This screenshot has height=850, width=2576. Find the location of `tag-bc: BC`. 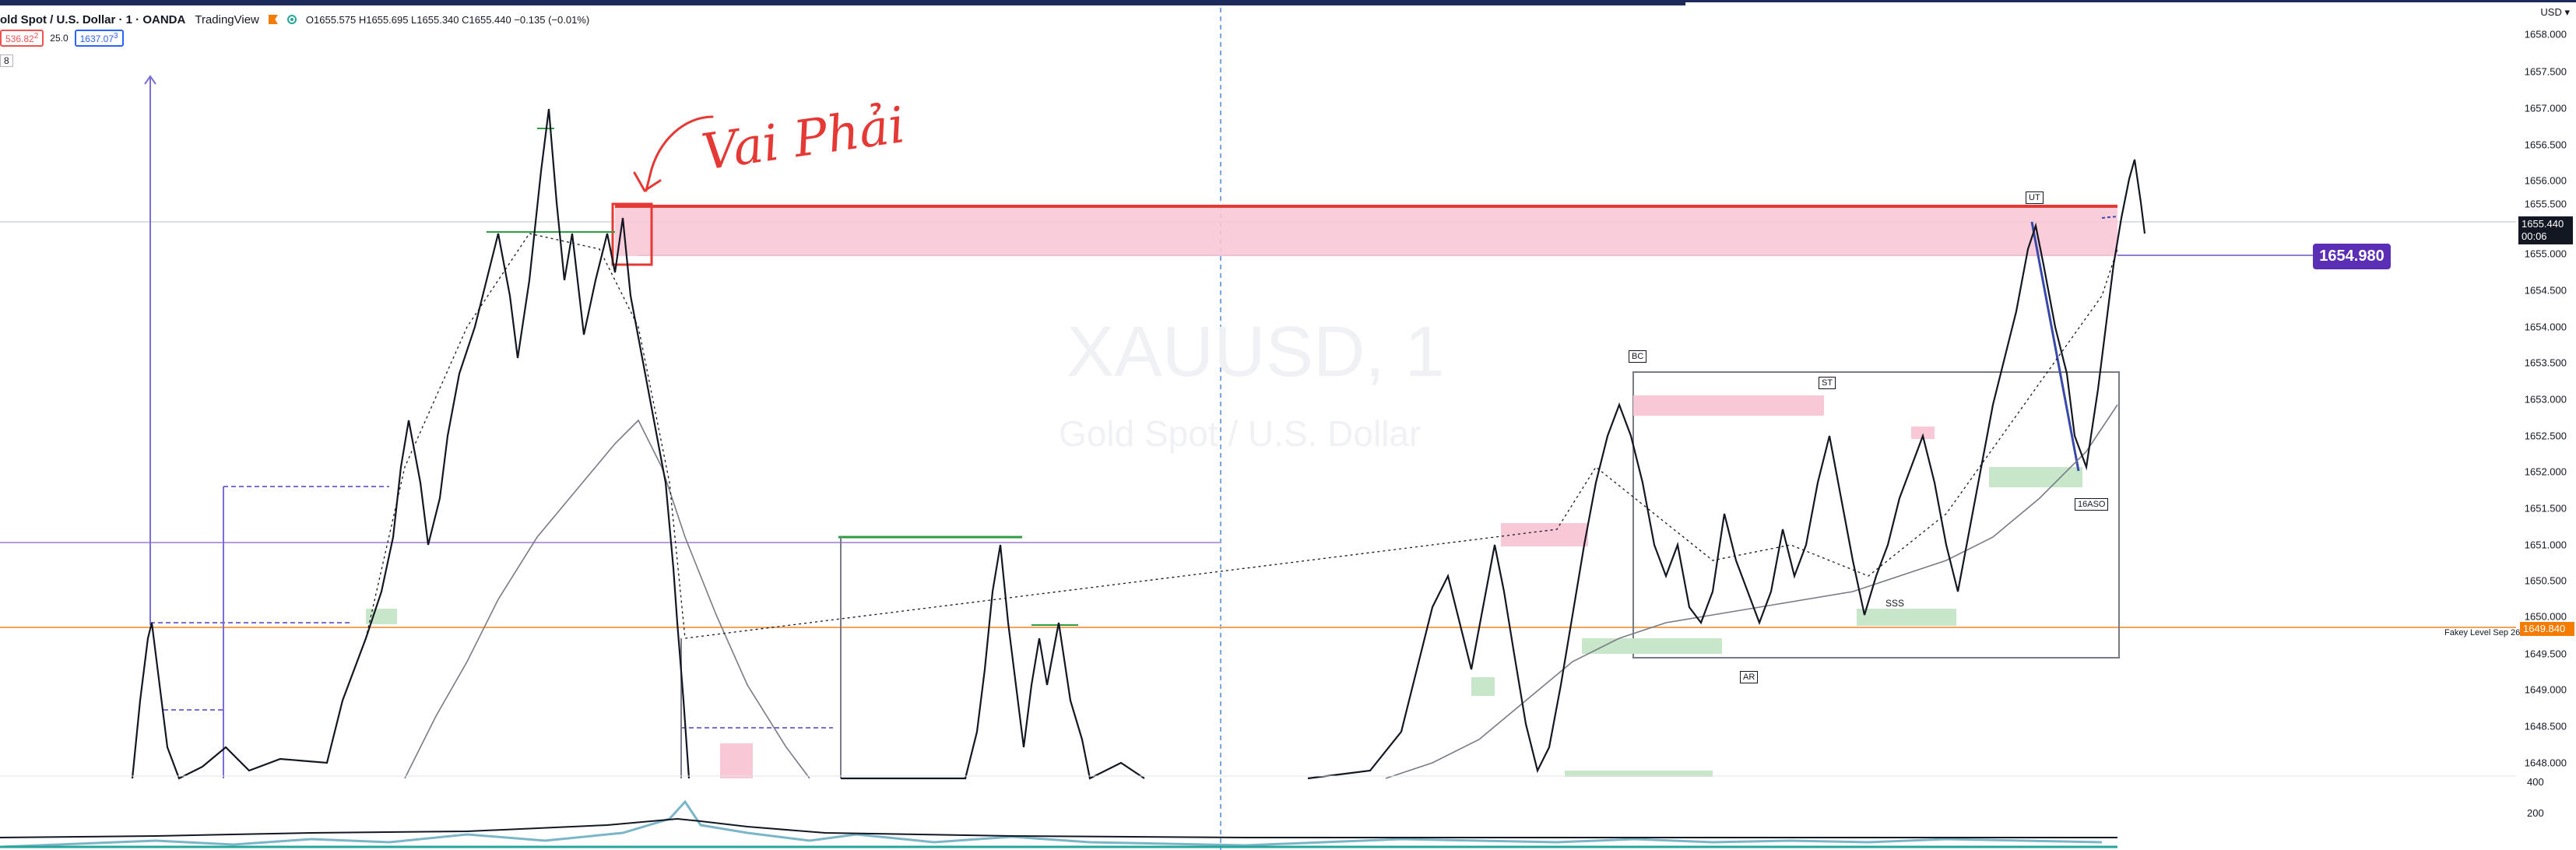

tag-bc: BC is located at coordinates (1638, 356).